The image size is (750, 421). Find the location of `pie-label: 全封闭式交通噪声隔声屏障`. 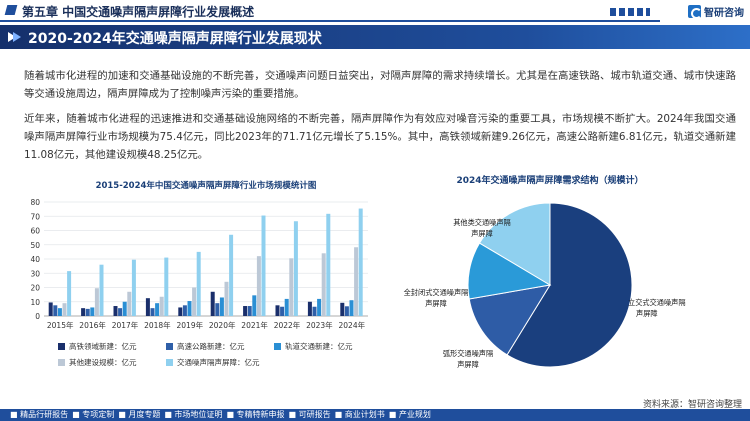

pie-label: 全封闭式交通噪声隔声屏障 is located at coordinates (436, 298).